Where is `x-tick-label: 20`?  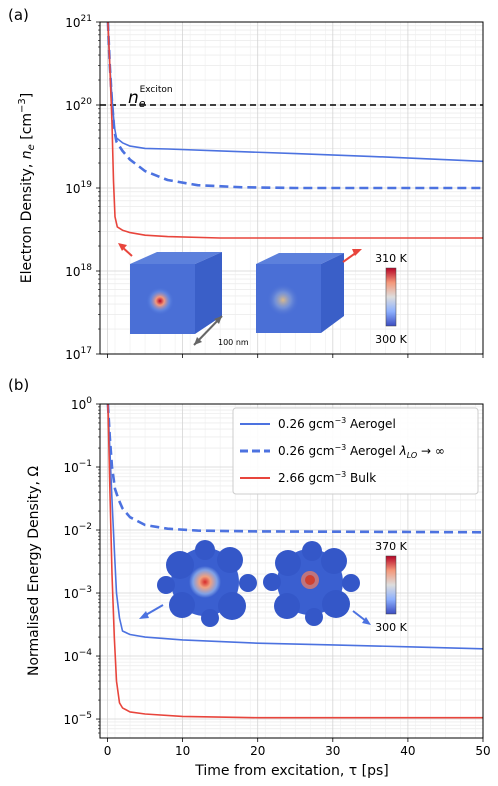
x-tick-label: 20 is located at coordinates (257, 751).